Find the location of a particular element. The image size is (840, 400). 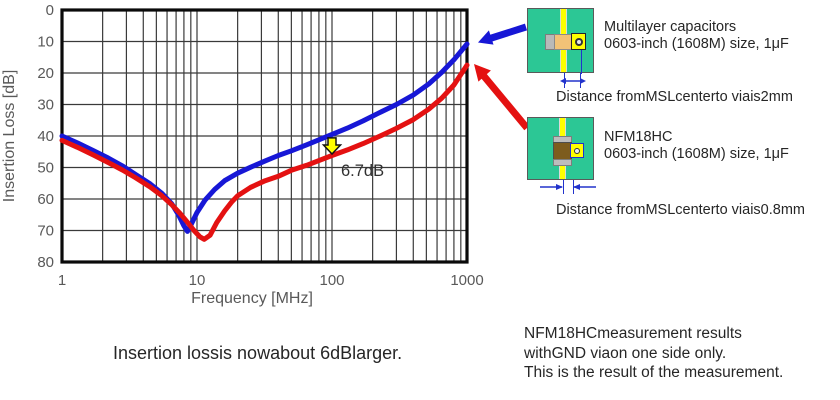

y-tick-label: 30 is located at coordinates (45, 105).